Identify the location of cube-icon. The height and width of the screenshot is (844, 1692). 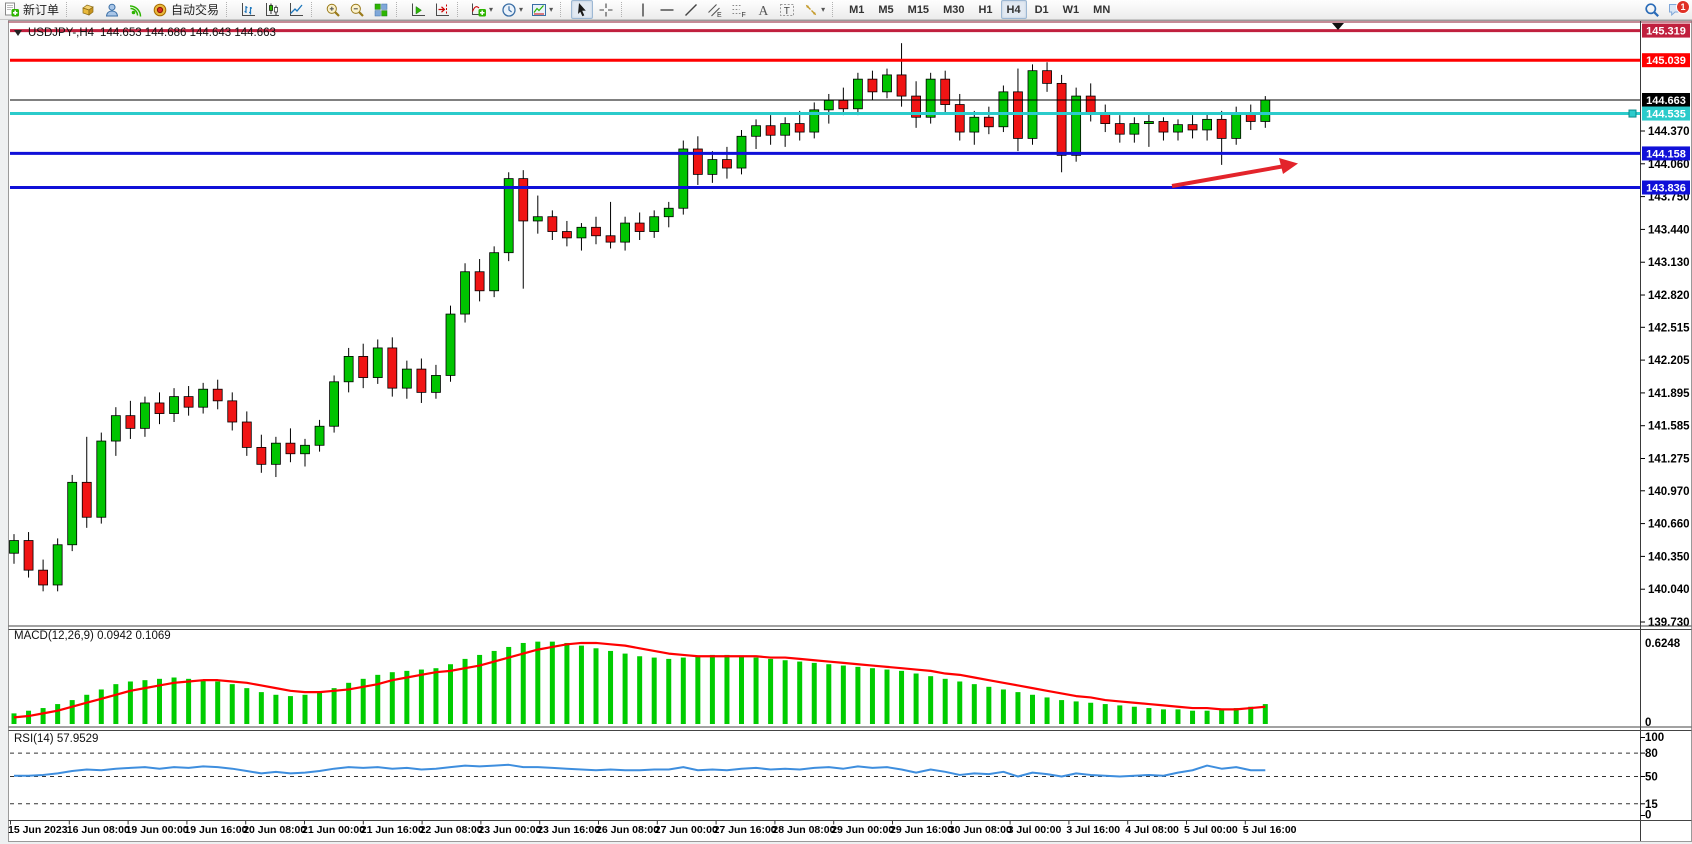
(88, 10).